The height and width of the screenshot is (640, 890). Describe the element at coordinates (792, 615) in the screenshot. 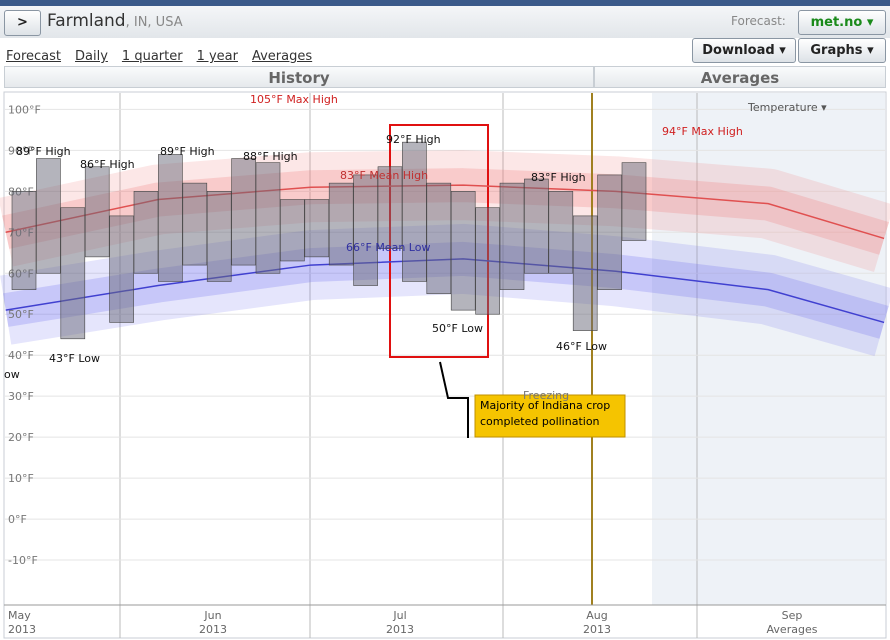

I see `x-month-label: Sep` at that location.